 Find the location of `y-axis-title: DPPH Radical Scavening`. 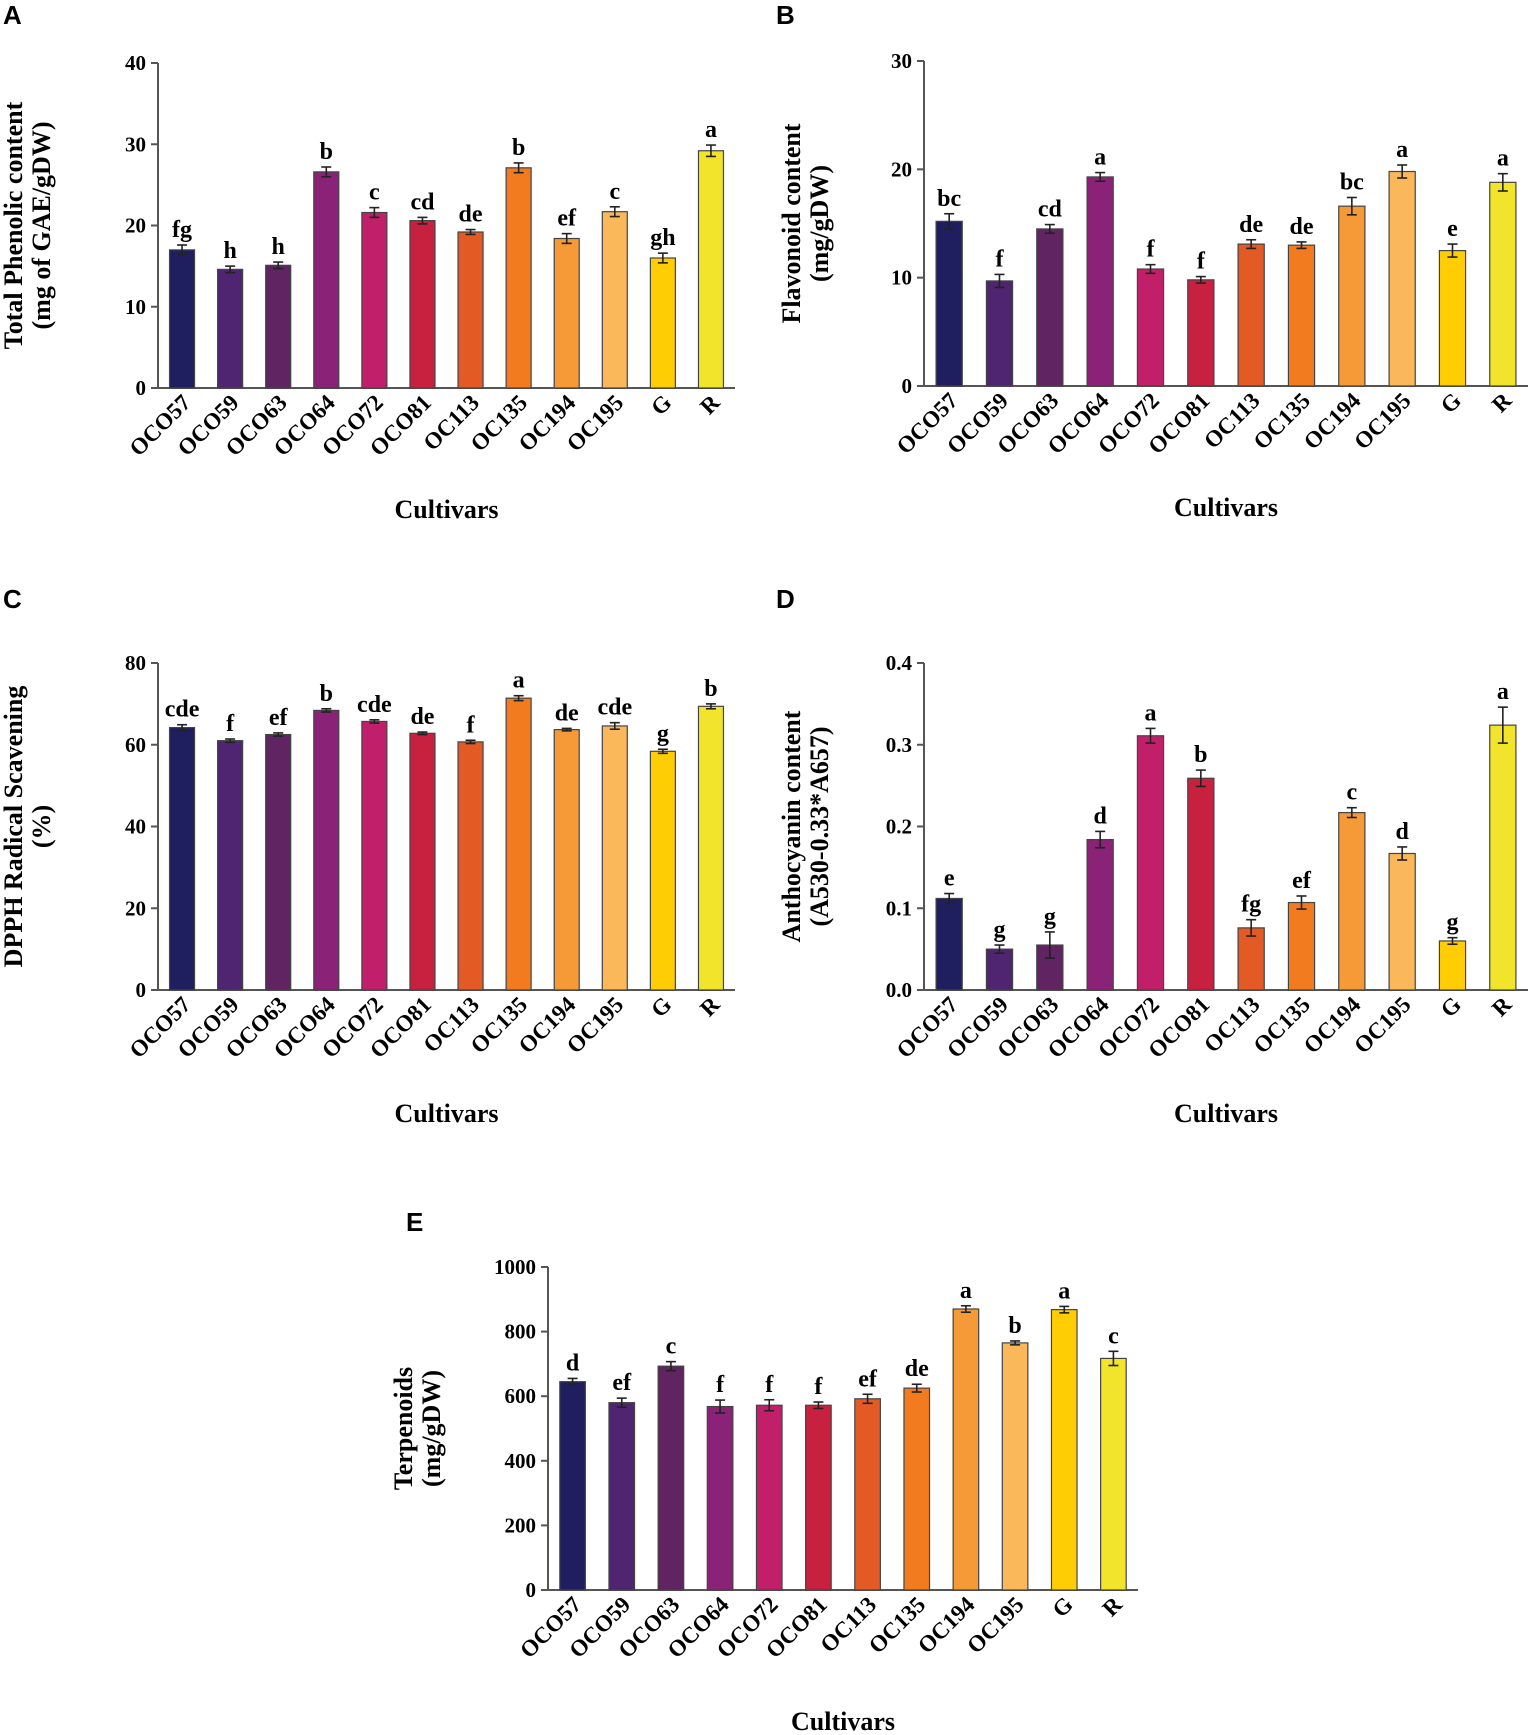

y-axis-title: DPPH Radical Scavening is located at coordinates (14, 827).